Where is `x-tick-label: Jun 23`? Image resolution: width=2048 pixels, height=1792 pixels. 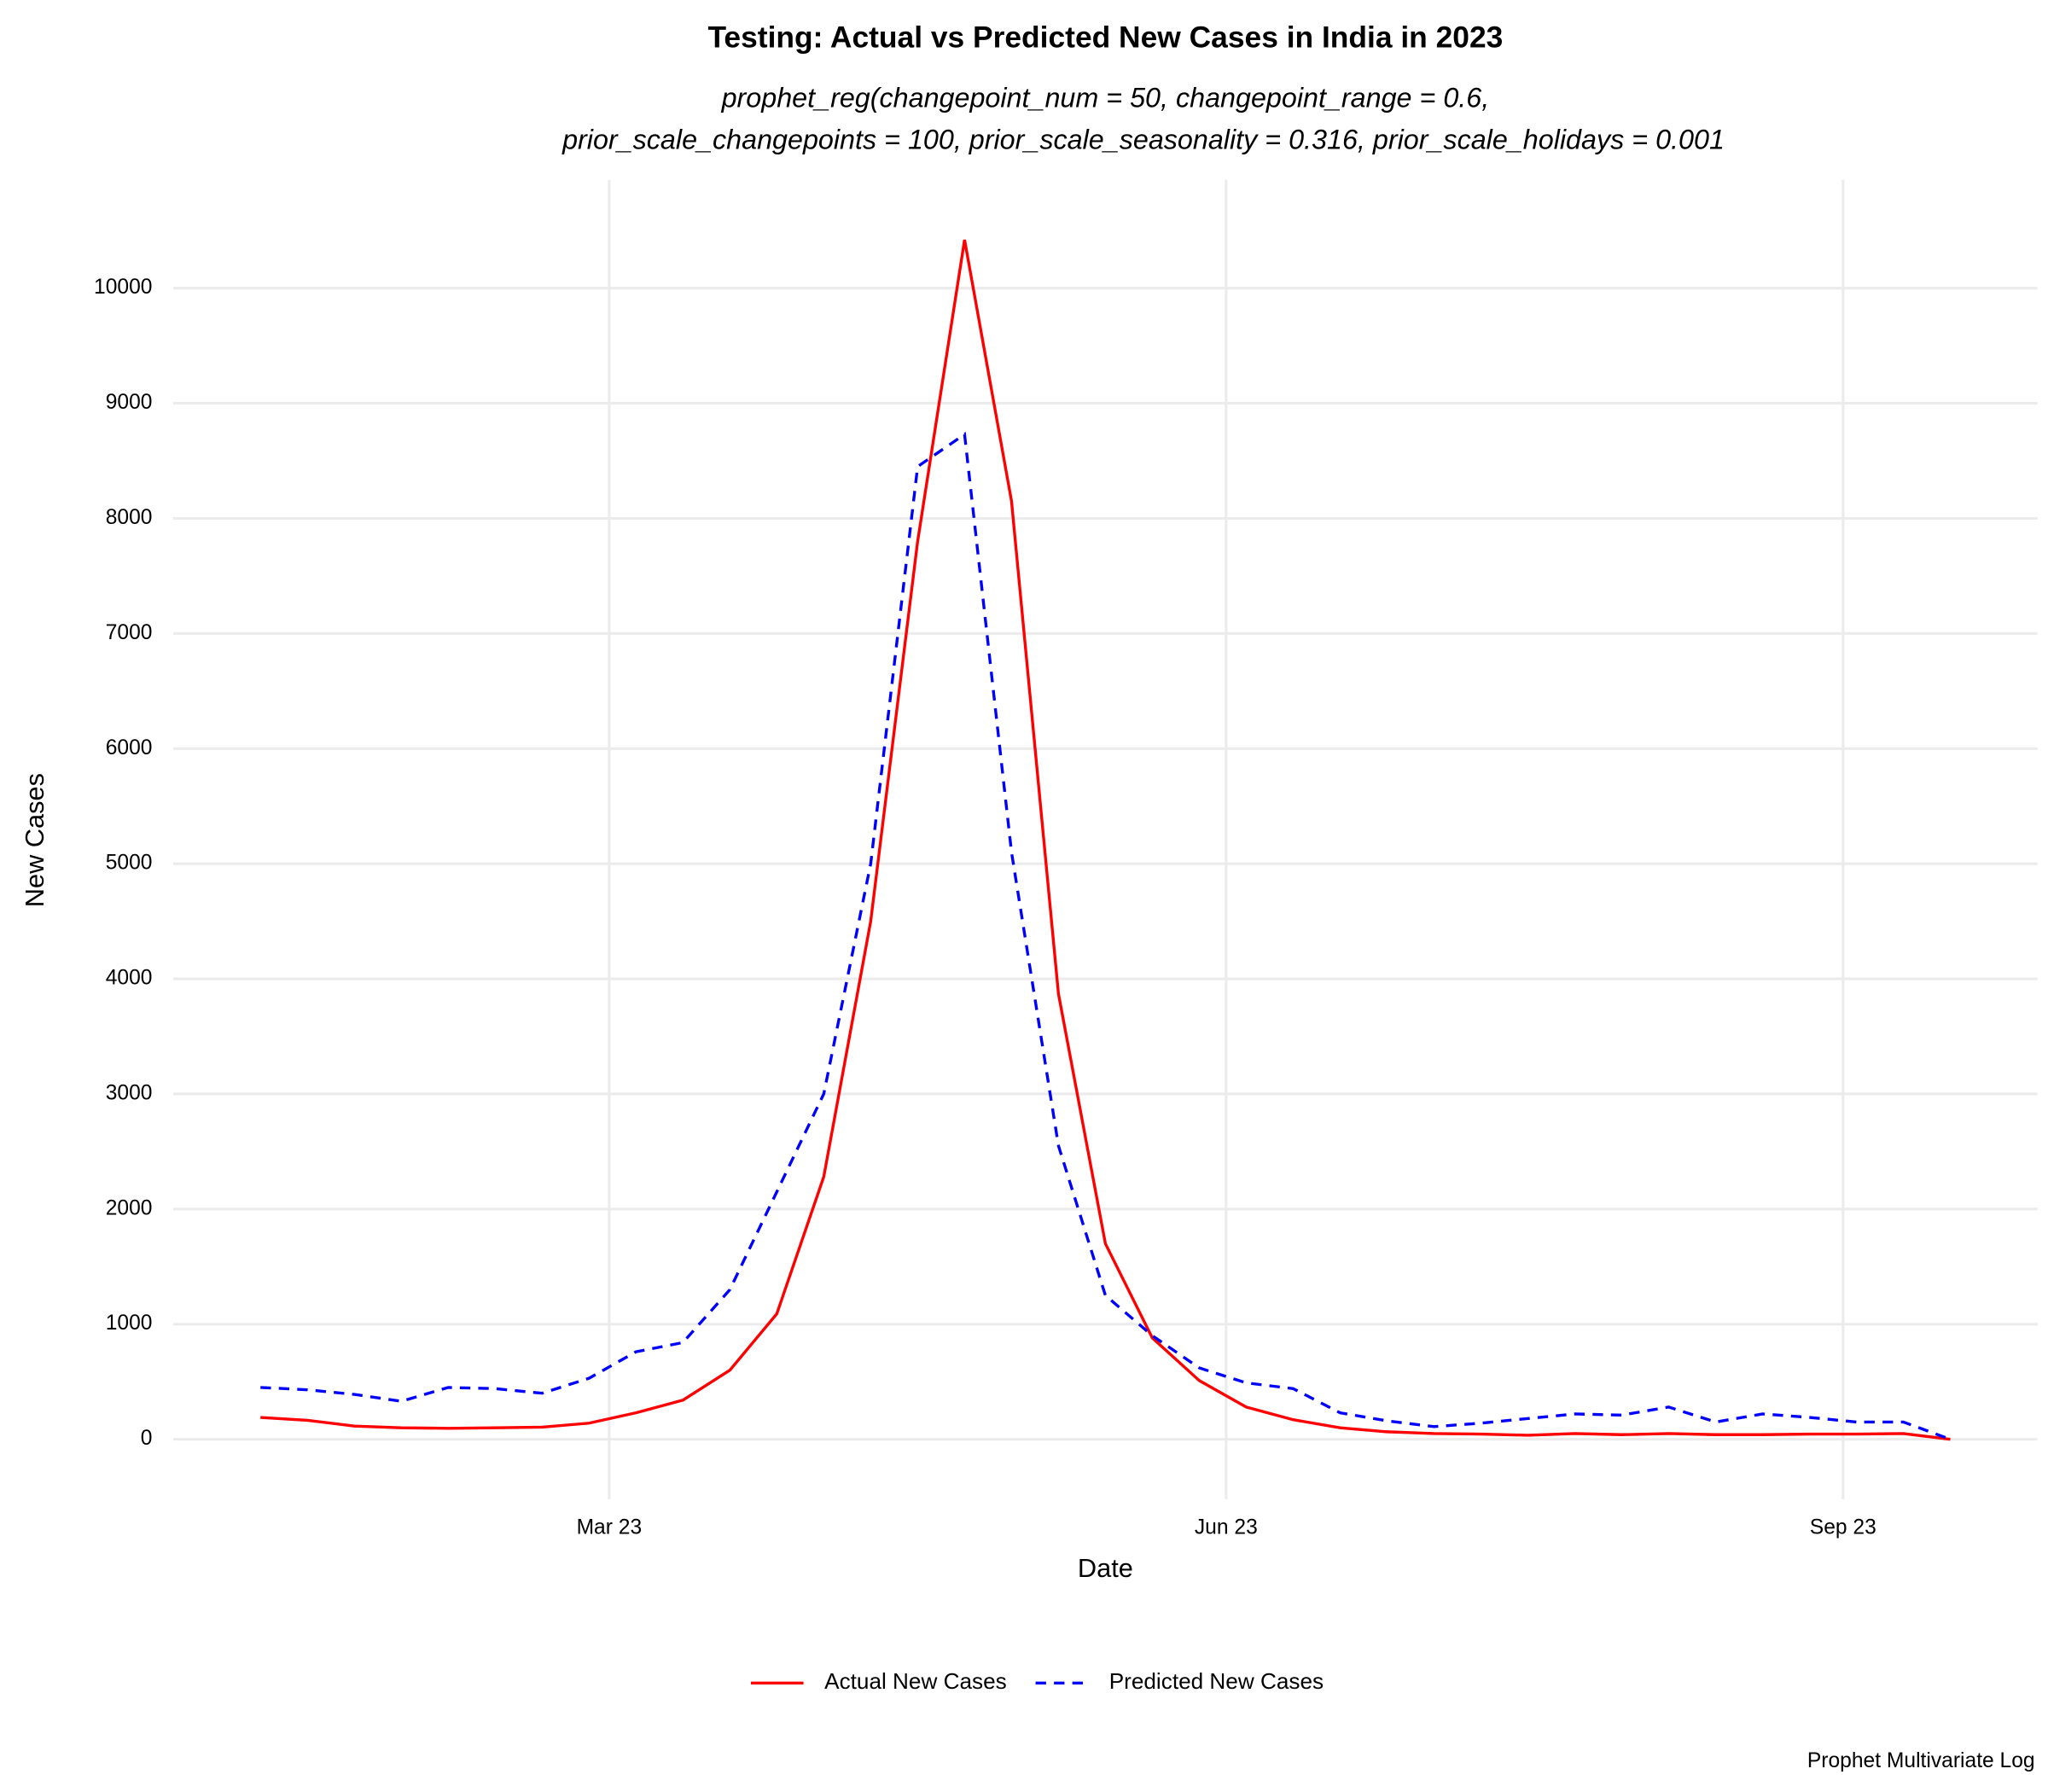 x-tick-label: Jun 23 is located at coordinates (1226, 1527).